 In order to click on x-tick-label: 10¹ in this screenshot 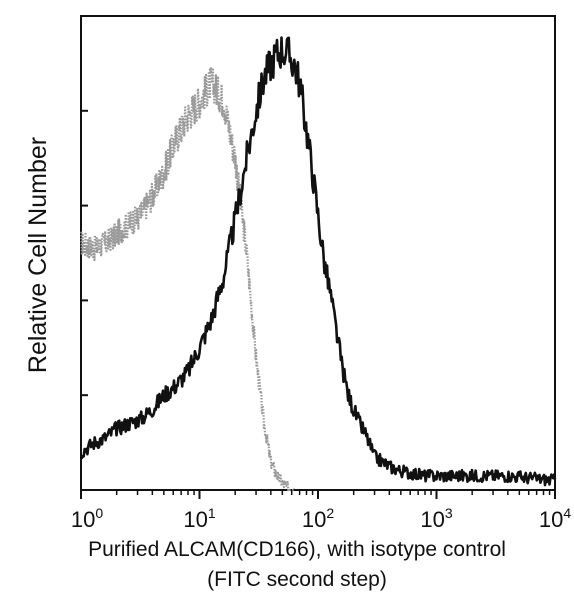, I will do `click(199, 518)`.